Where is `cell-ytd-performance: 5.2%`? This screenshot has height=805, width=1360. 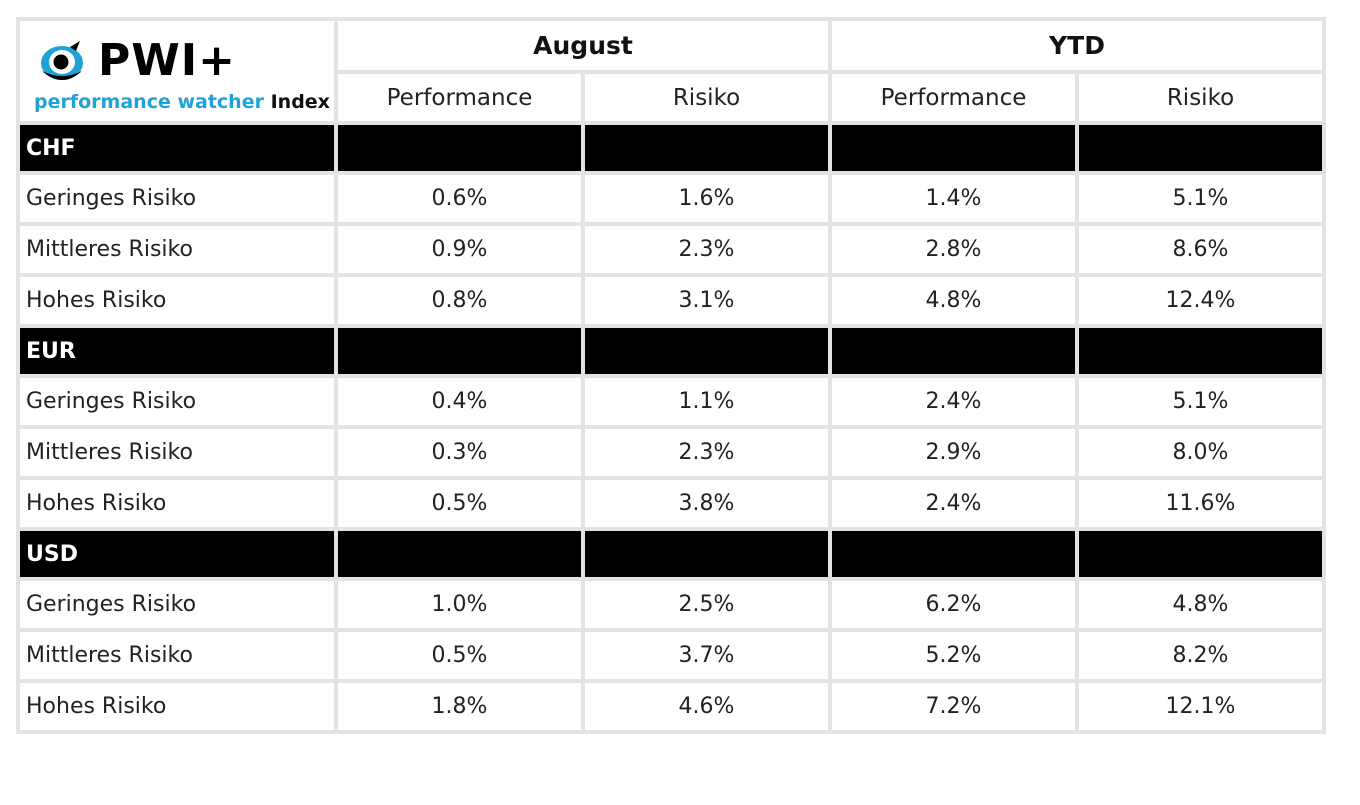
cell-ytd-performance: 5.2% is located at coordinates (953, 655).